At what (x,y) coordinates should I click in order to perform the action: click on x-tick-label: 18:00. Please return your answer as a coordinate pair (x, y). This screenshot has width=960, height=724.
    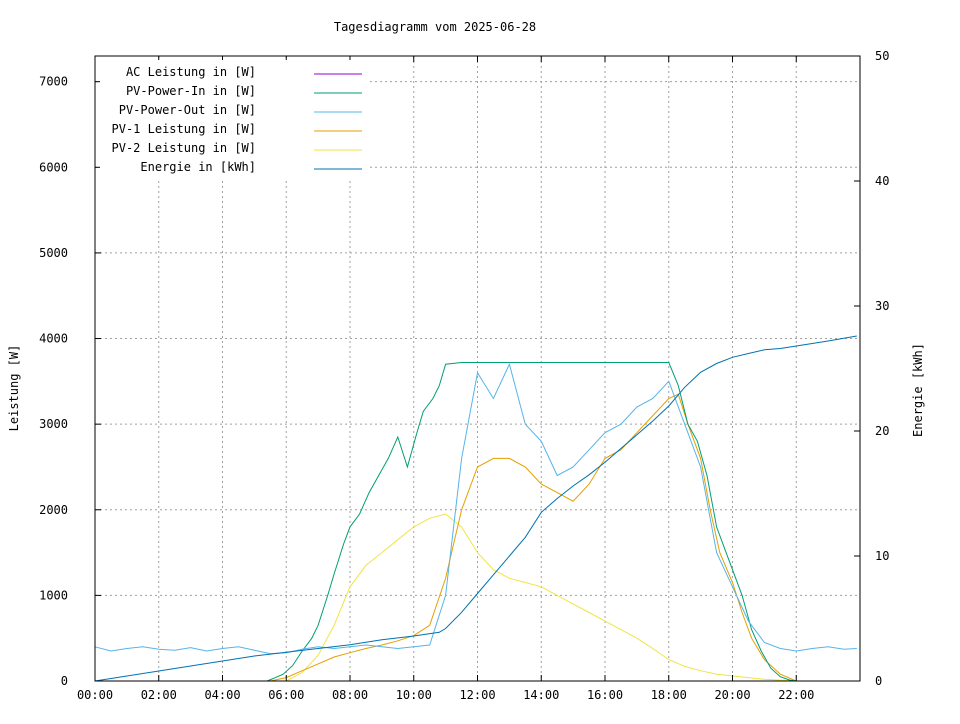
    Looking at the image, I should click on (669, 695).